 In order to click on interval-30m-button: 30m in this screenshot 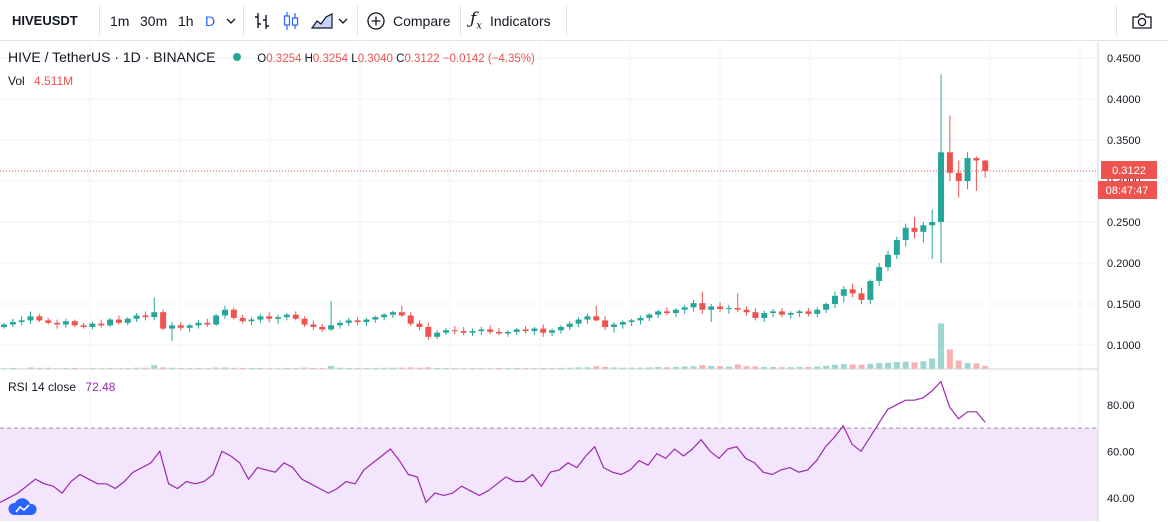, I will do `click(154, 20)`.